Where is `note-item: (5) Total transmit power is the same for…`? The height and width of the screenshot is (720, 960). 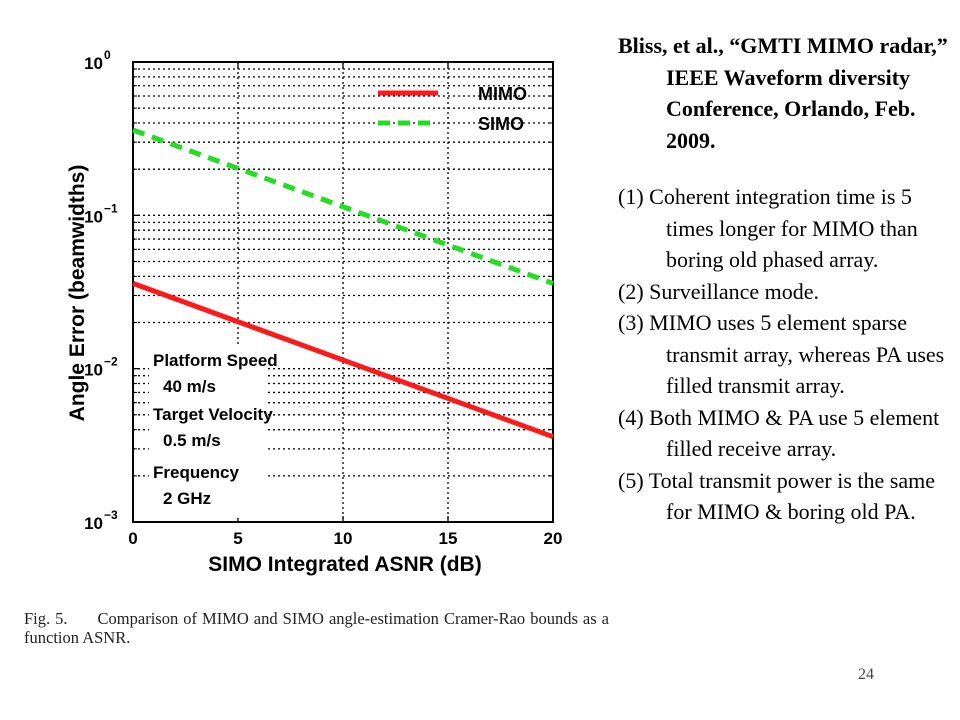 note-item: (5) Total transmit power is the same for… is located at coordinates (776, 496).